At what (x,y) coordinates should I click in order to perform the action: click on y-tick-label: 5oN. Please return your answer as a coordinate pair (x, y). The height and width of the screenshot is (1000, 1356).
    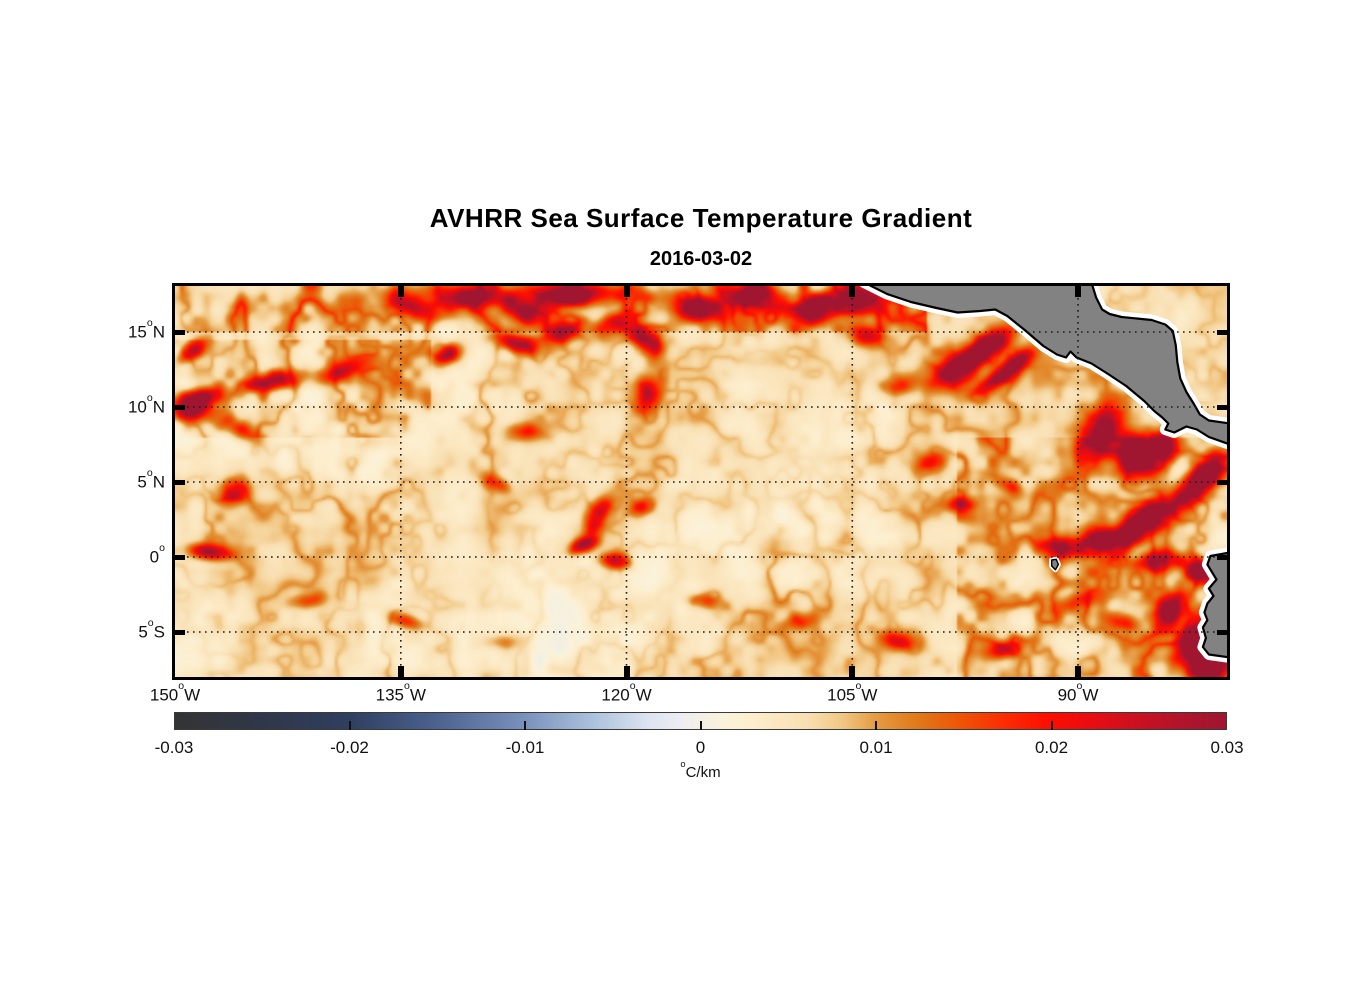
    Looking at the image, I should click on (151, 479).